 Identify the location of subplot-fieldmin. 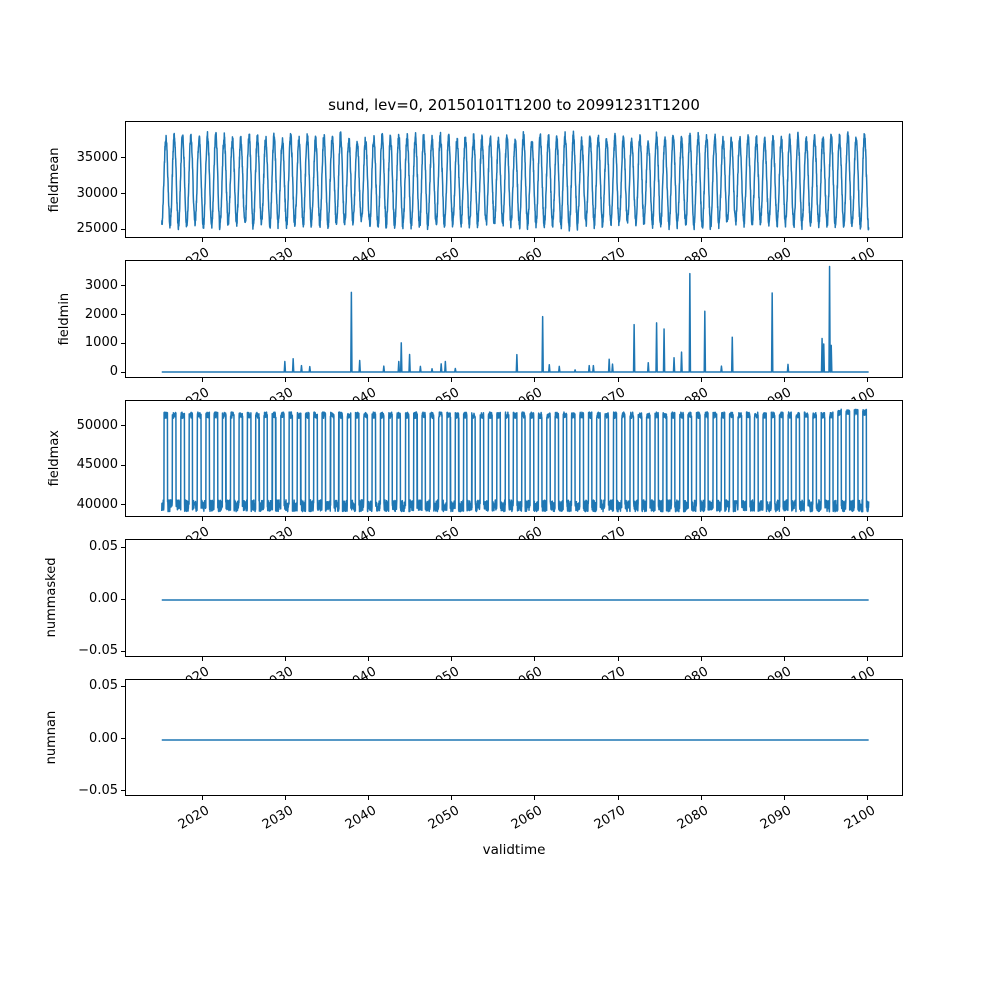
(514, 319).